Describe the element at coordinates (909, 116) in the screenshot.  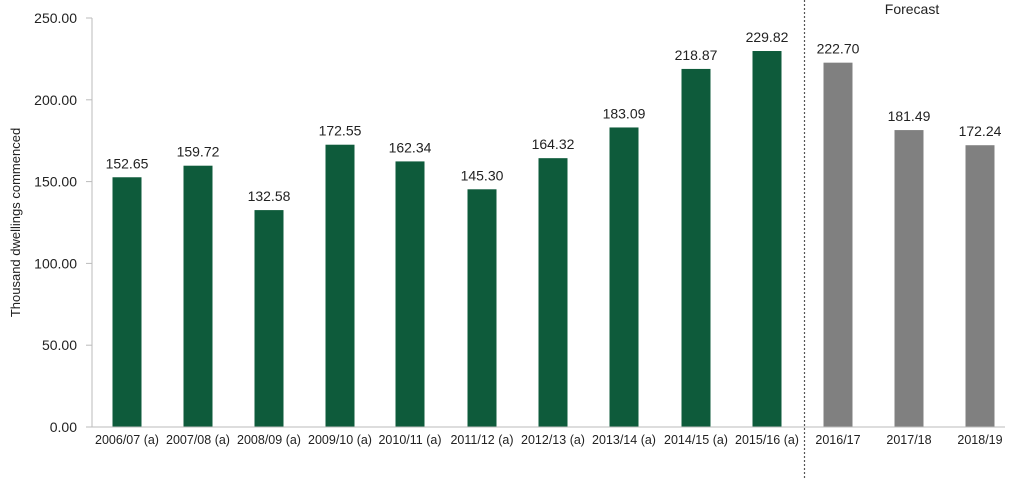
I see `data-label: 181.49` at that location.